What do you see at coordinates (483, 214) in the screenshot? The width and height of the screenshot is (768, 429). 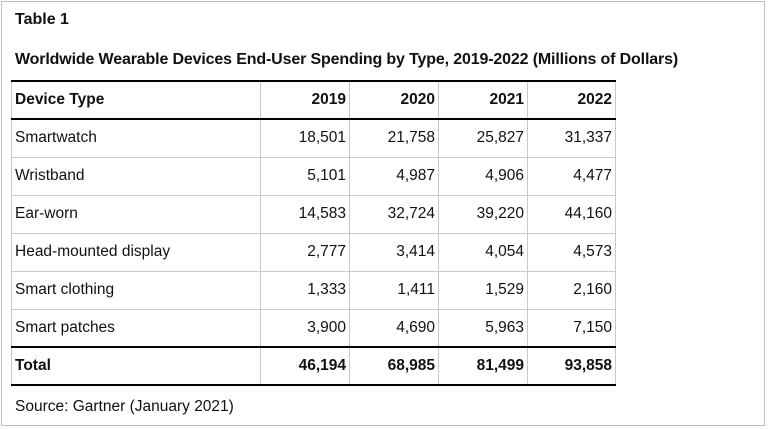 I see `cell-value: 39,220` at bounding box center [483, 214].